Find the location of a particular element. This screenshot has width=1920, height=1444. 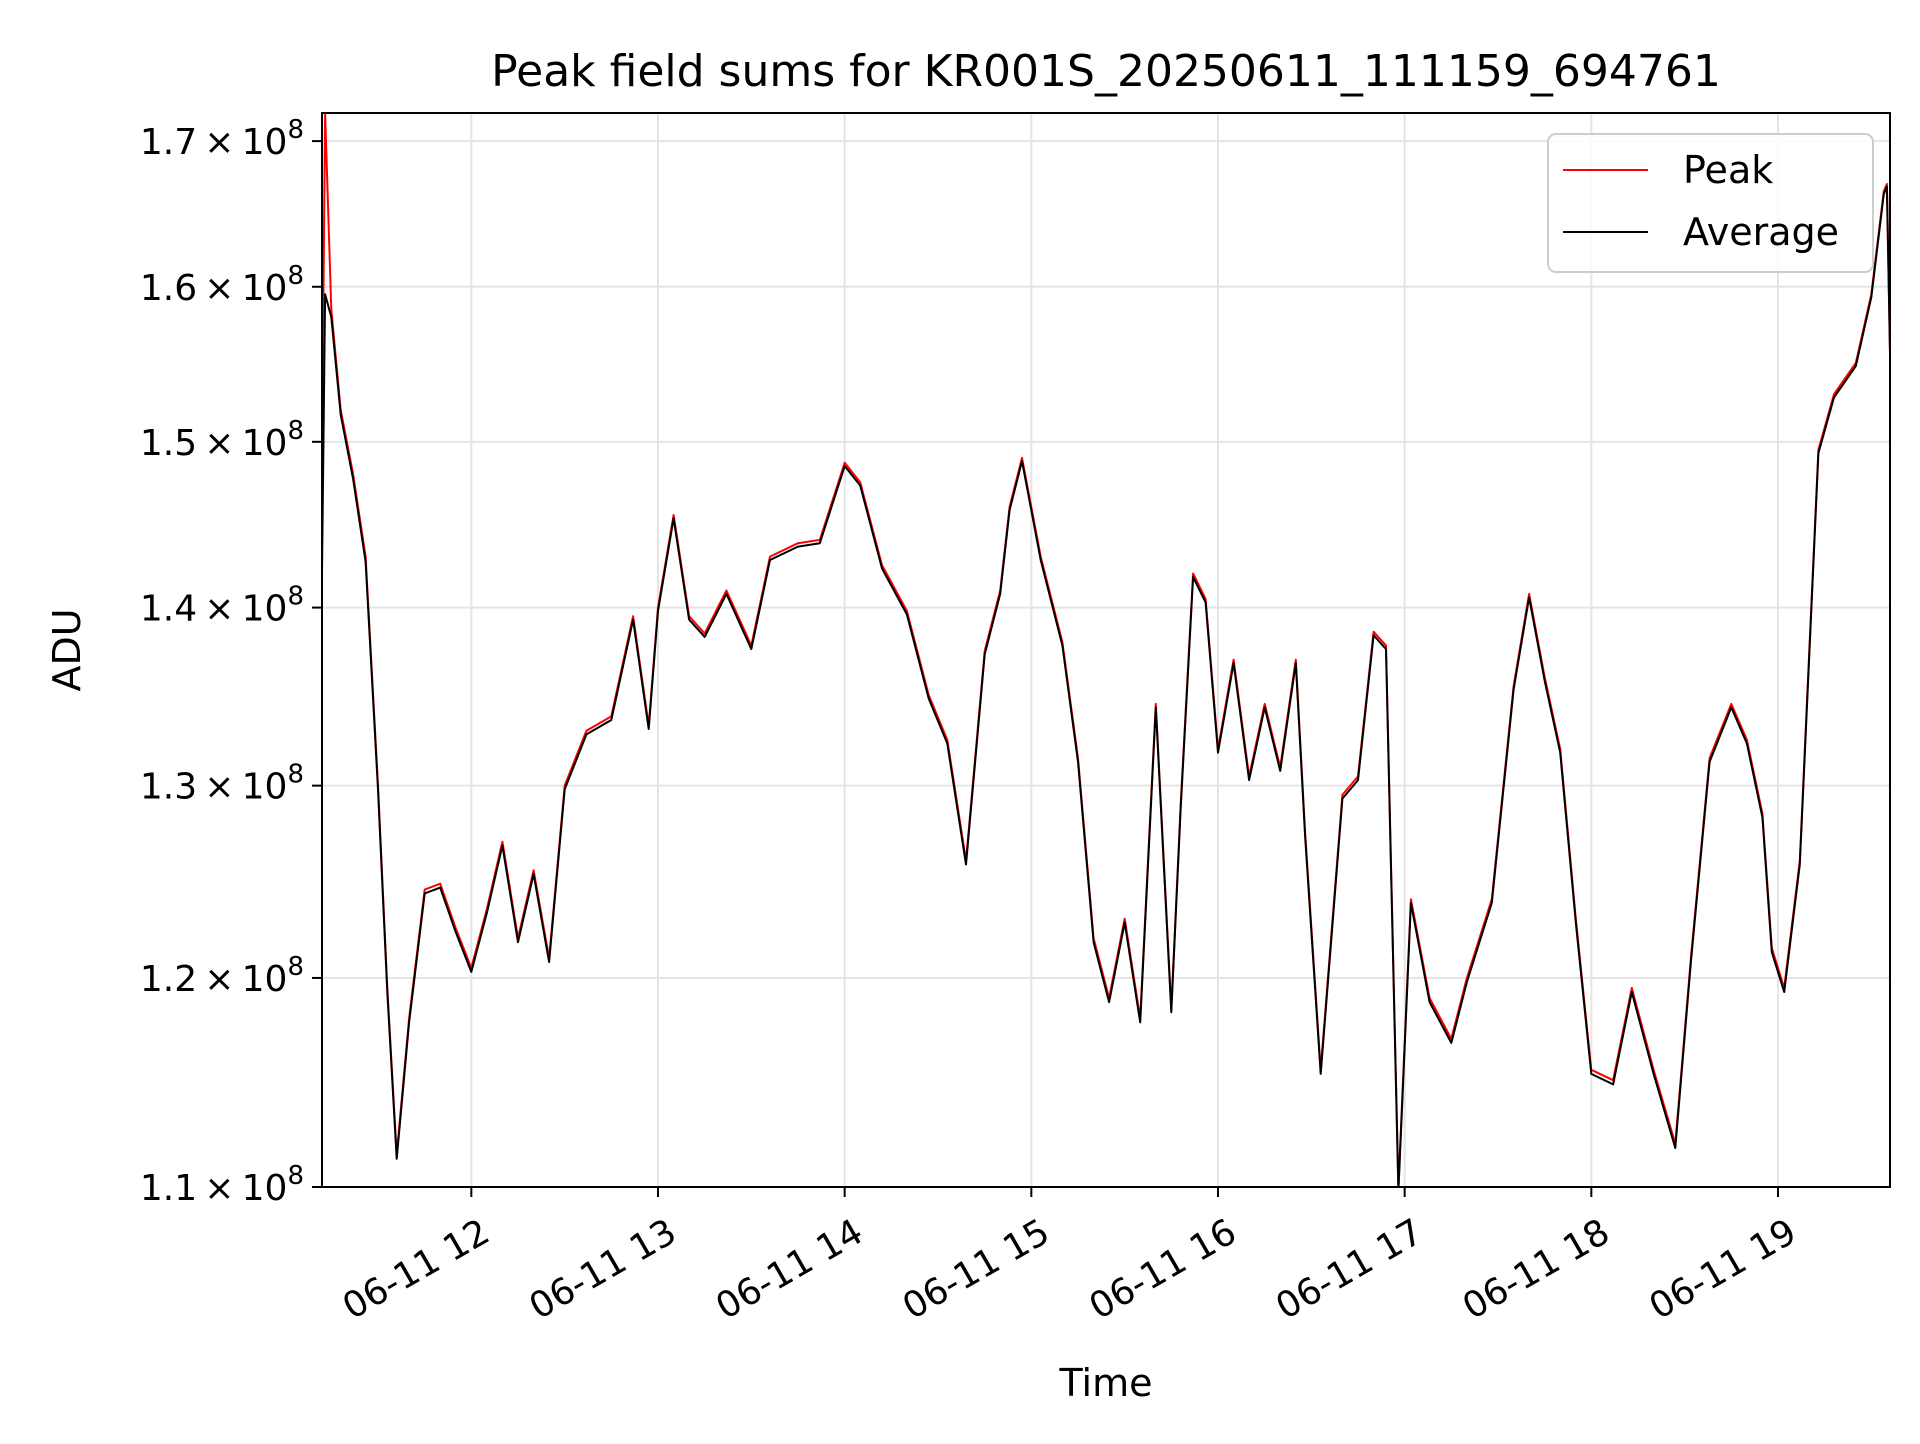

x-axis-label: Time is located at coordinates (1106, 1383).